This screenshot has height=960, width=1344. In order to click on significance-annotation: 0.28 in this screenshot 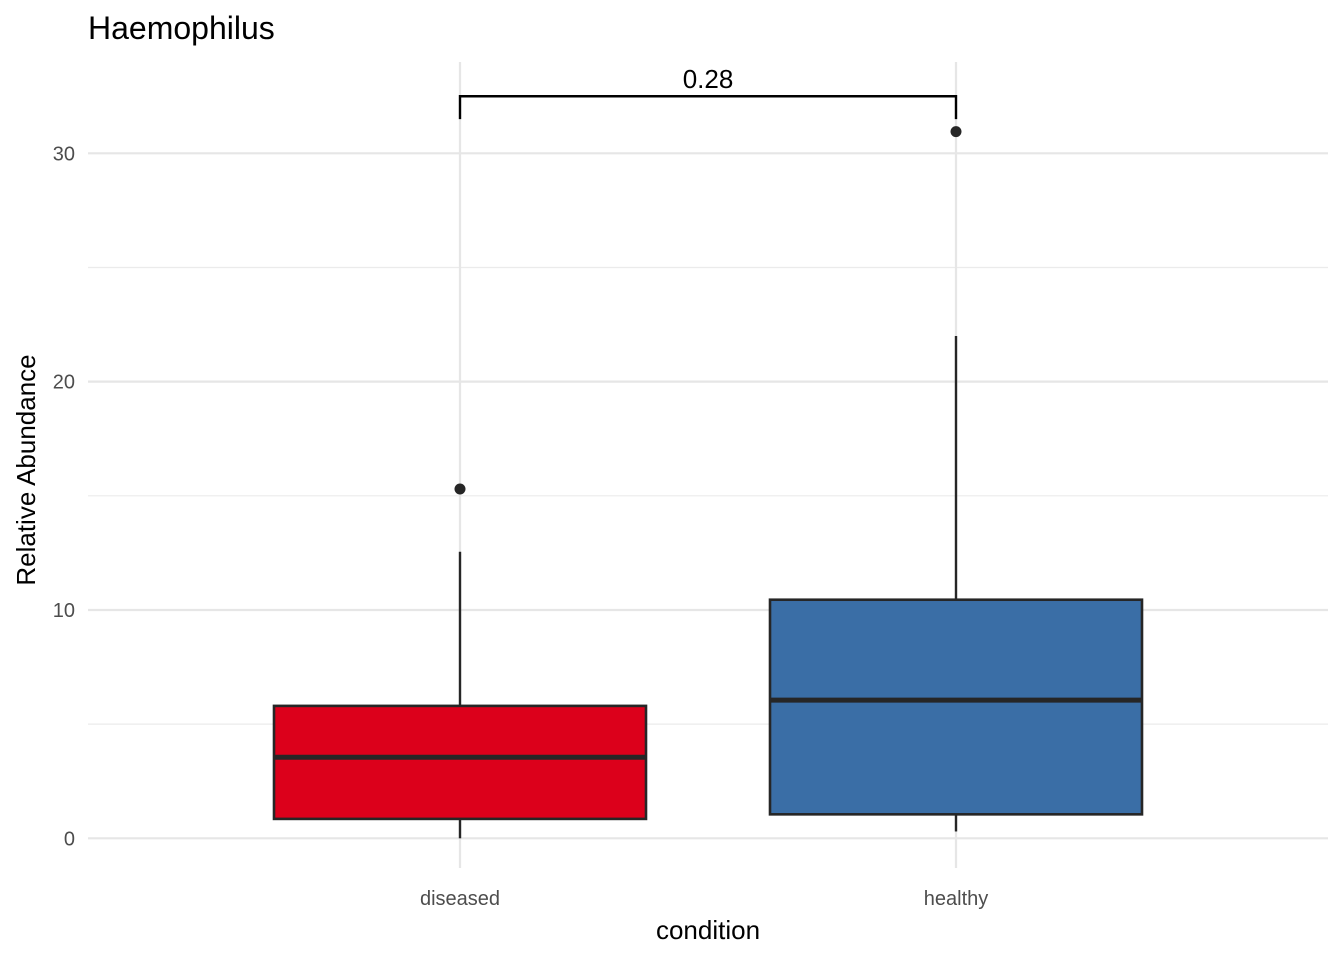, I will do `click(708, 92)`.